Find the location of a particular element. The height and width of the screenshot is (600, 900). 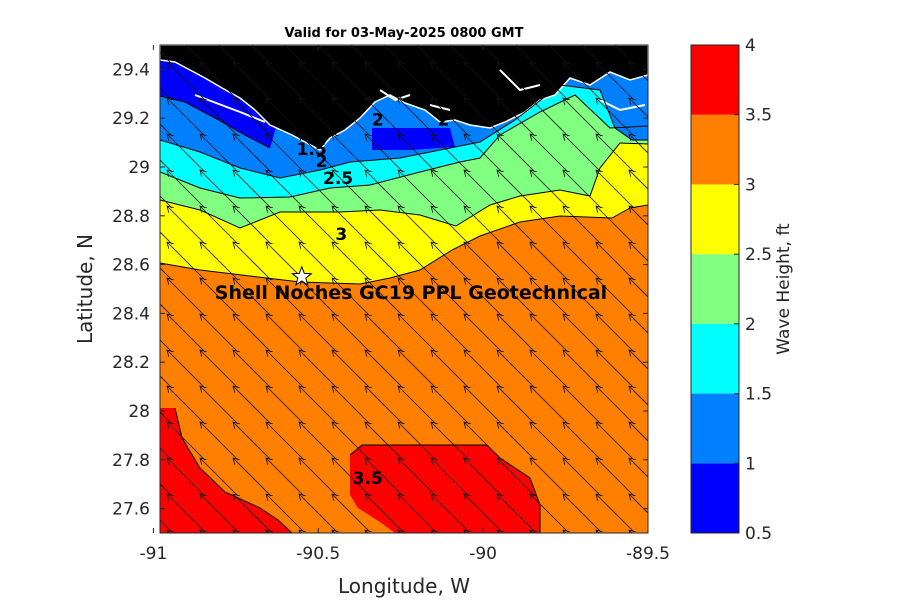

colorbar-tick-label: 1 is located at coordinates (750, 464).